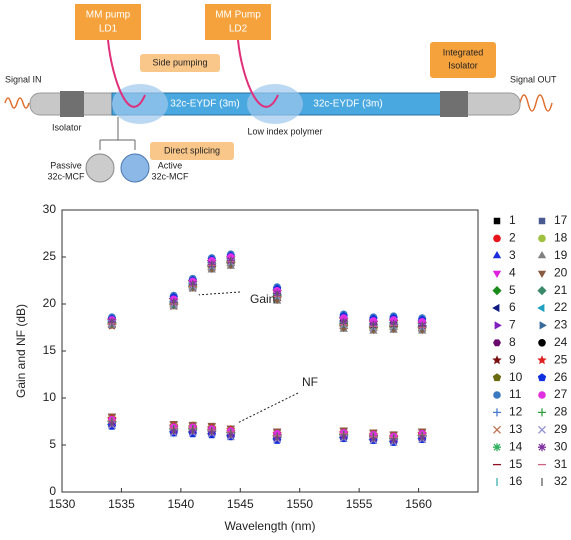 Image resolution: width=571 pixels, height=540 pixels. Describe the element at coordinates (310, 382) in the screenshot. I see `annotation: NF` at that location.